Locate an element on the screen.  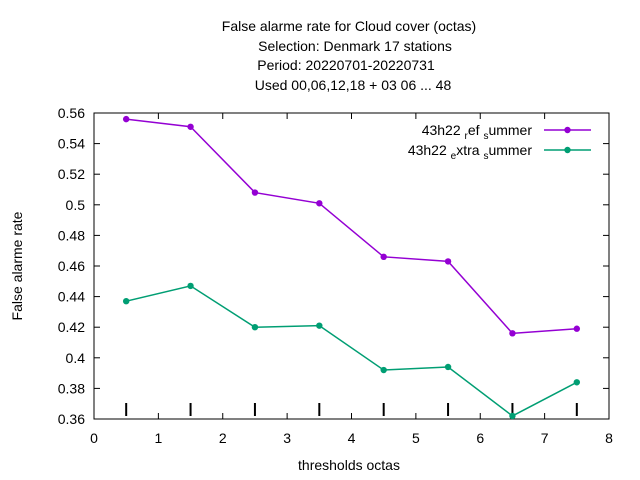
threshold-markers is located at coordinates (351, 409).